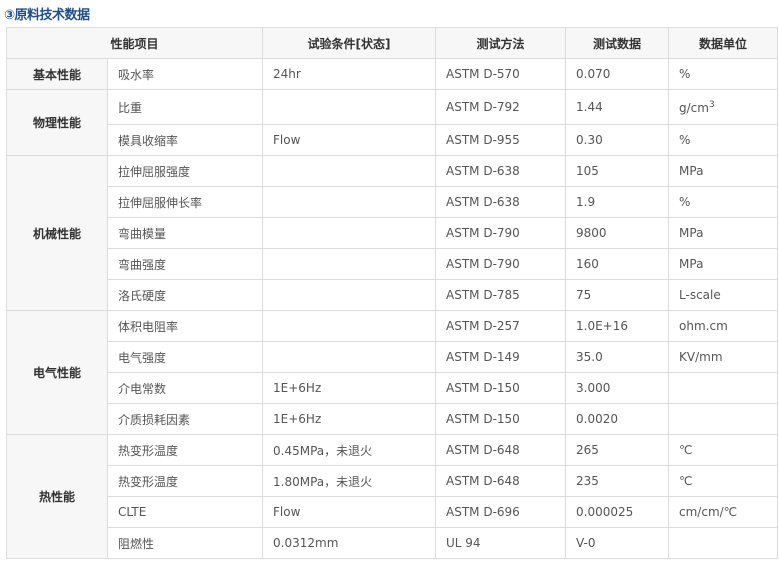 The image size is (779, 574). What do you see at coordinates (723, 295) in the screenshot?
I see `cell-unit: L-scale` at bounding box center [723, 295].